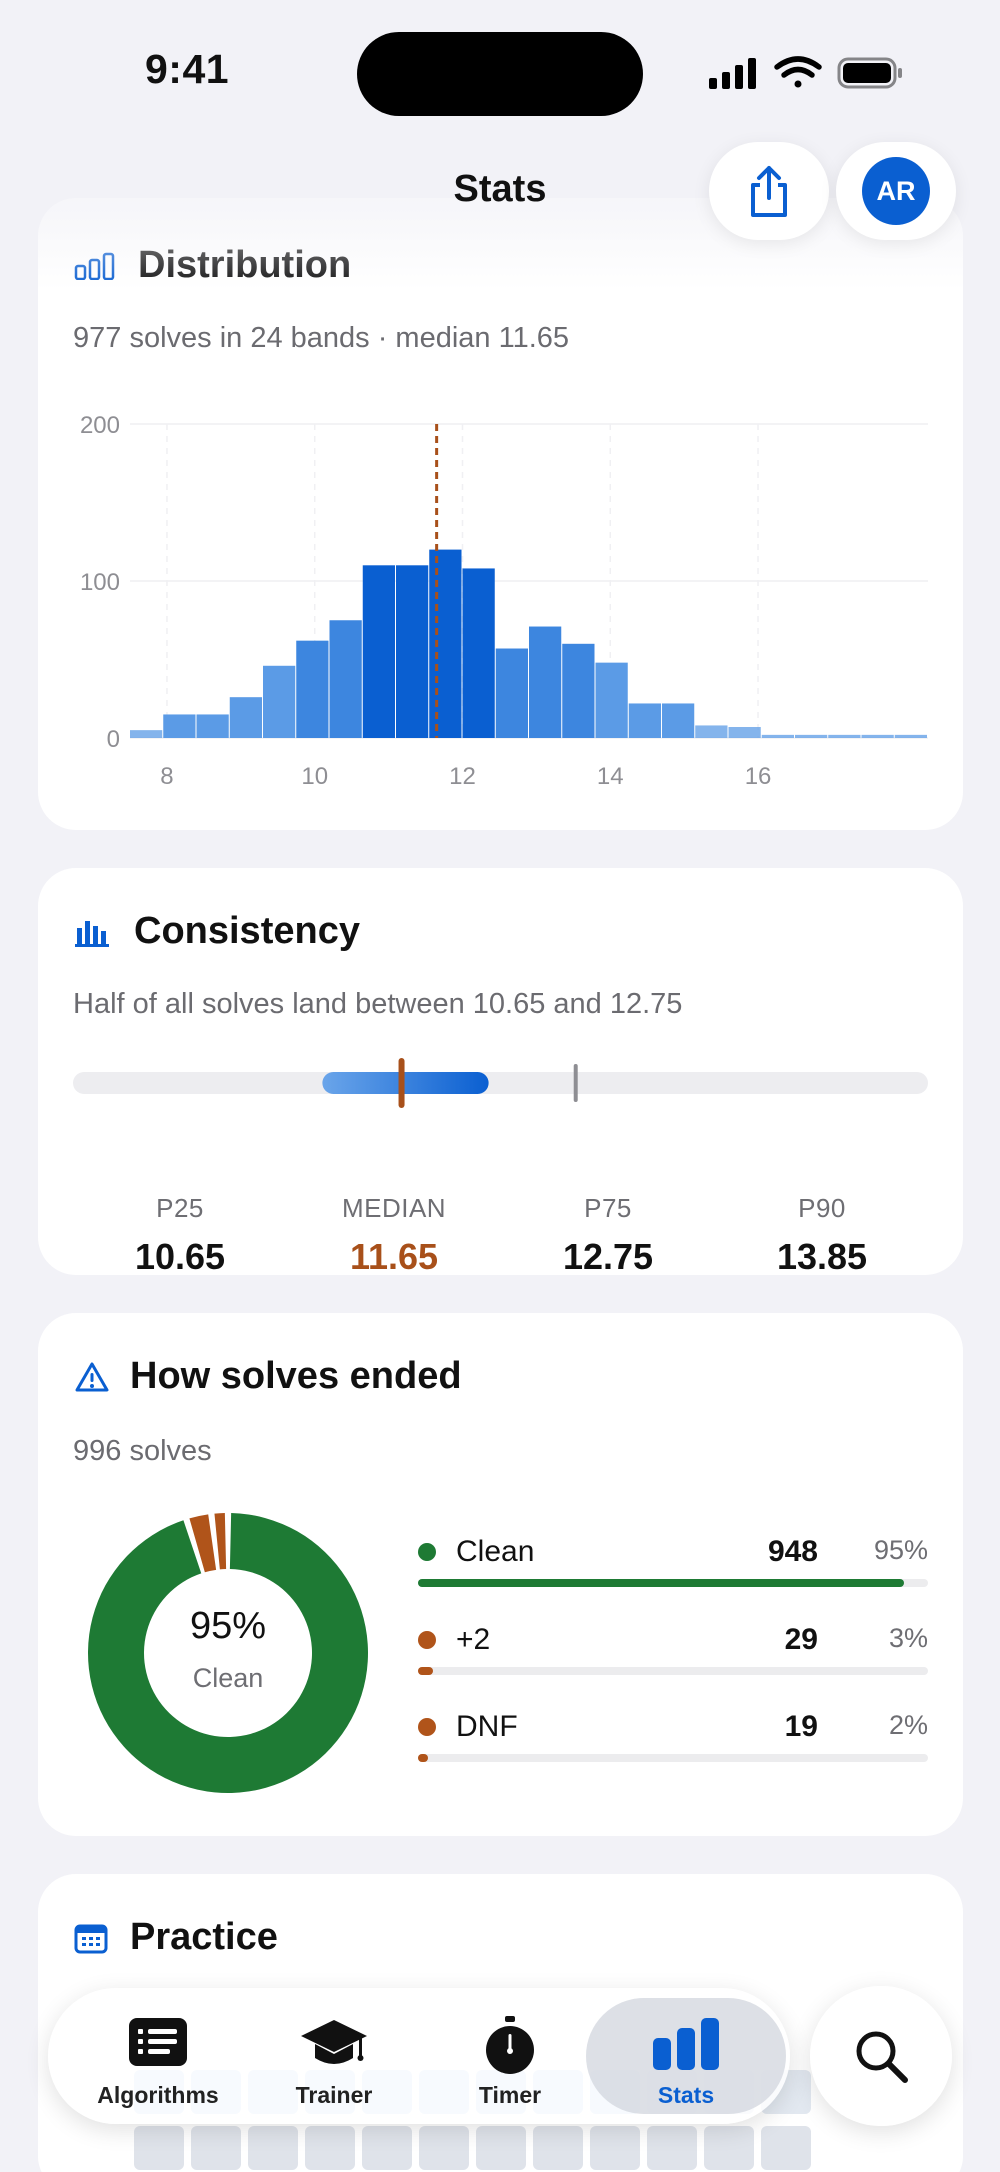 This screenshot has height=2172, width=1000. I want to click on donut-slice-dnf, so click(220, 1541).